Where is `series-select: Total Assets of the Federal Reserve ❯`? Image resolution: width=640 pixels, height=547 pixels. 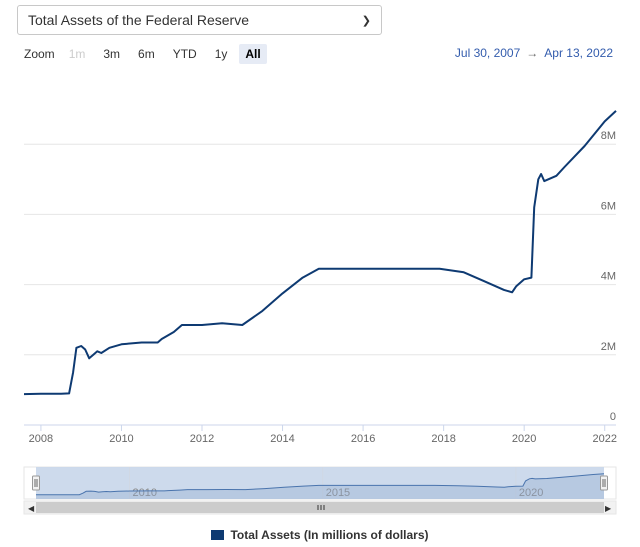
series-select: Total Assets of the Federal Reserve ❯ is located at coordinates (199, 20).